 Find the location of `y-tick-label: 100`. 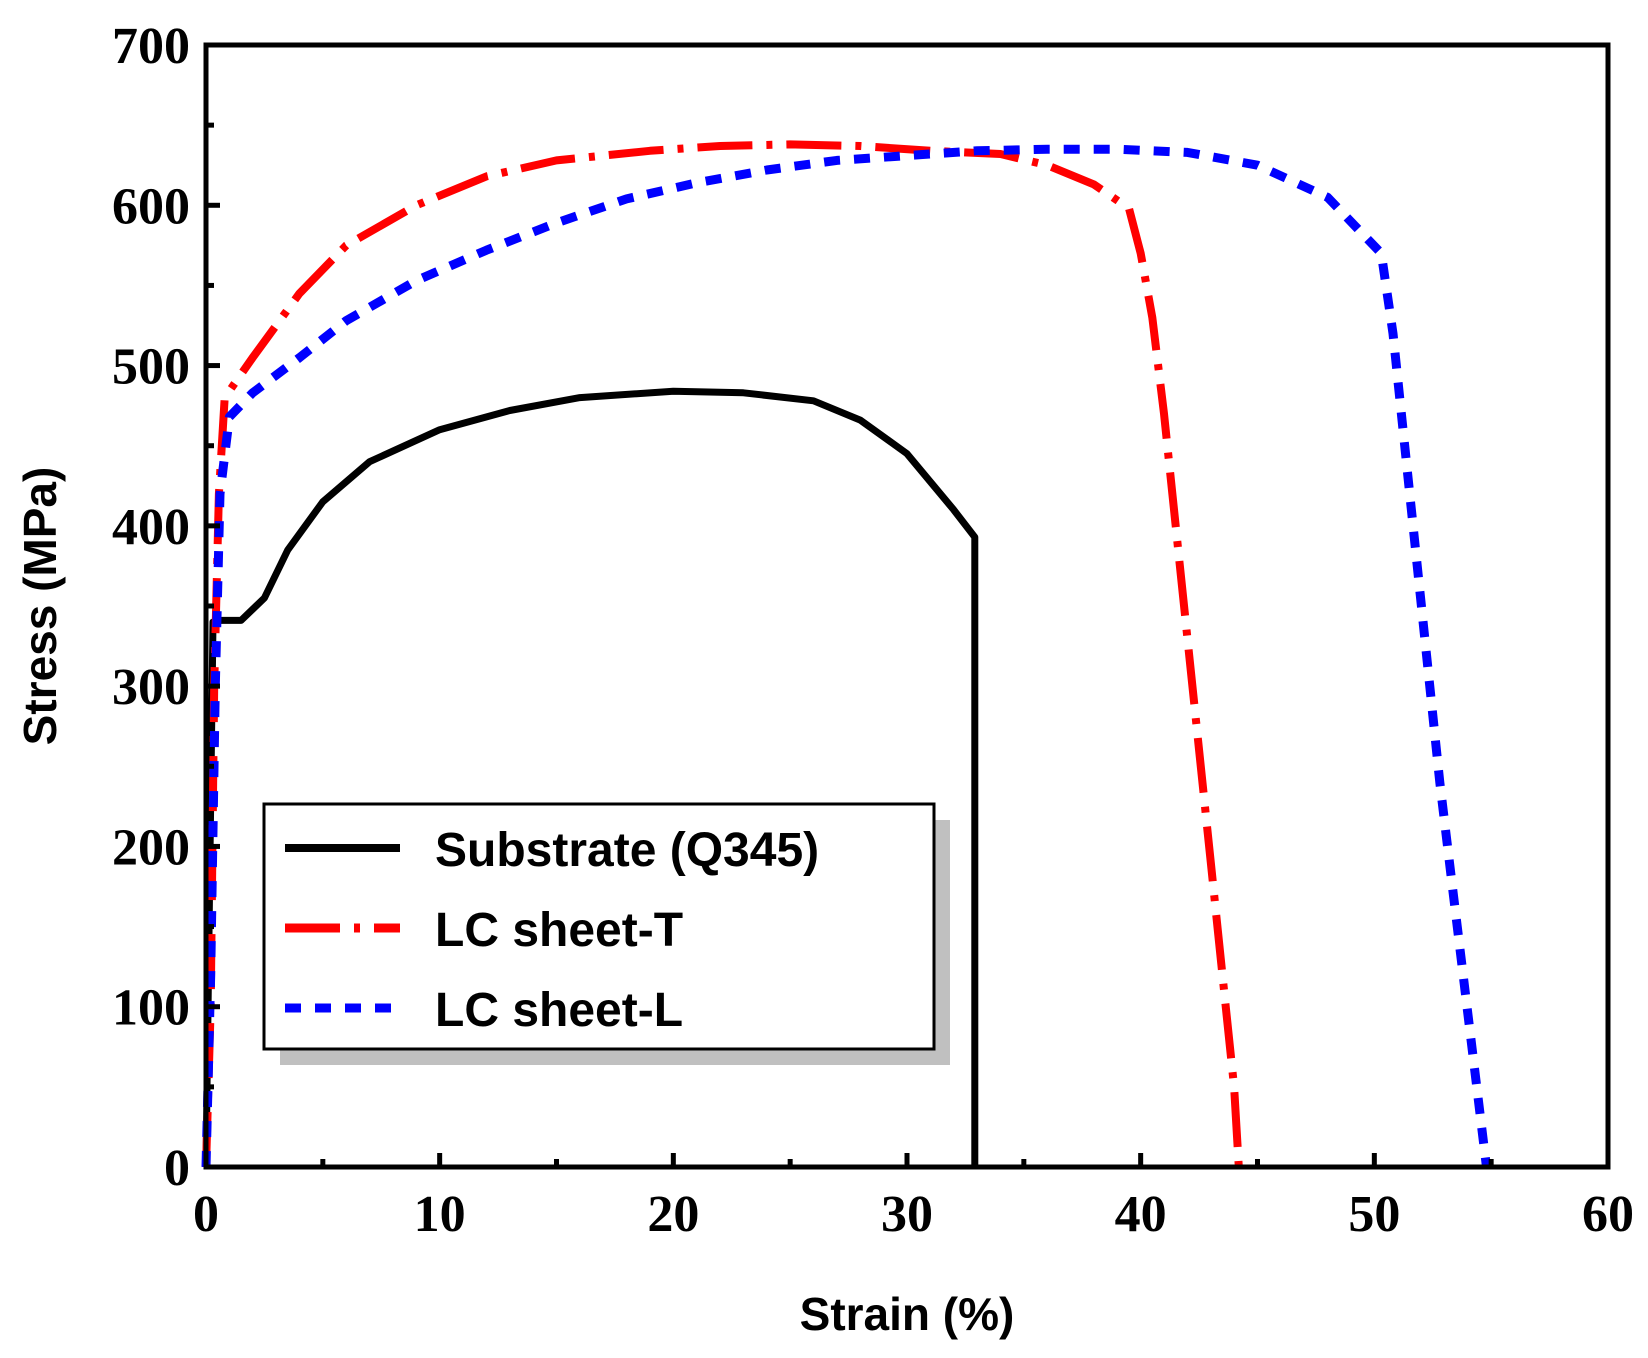

y-tick-label: 100 is located at coordinates (151, 1008).